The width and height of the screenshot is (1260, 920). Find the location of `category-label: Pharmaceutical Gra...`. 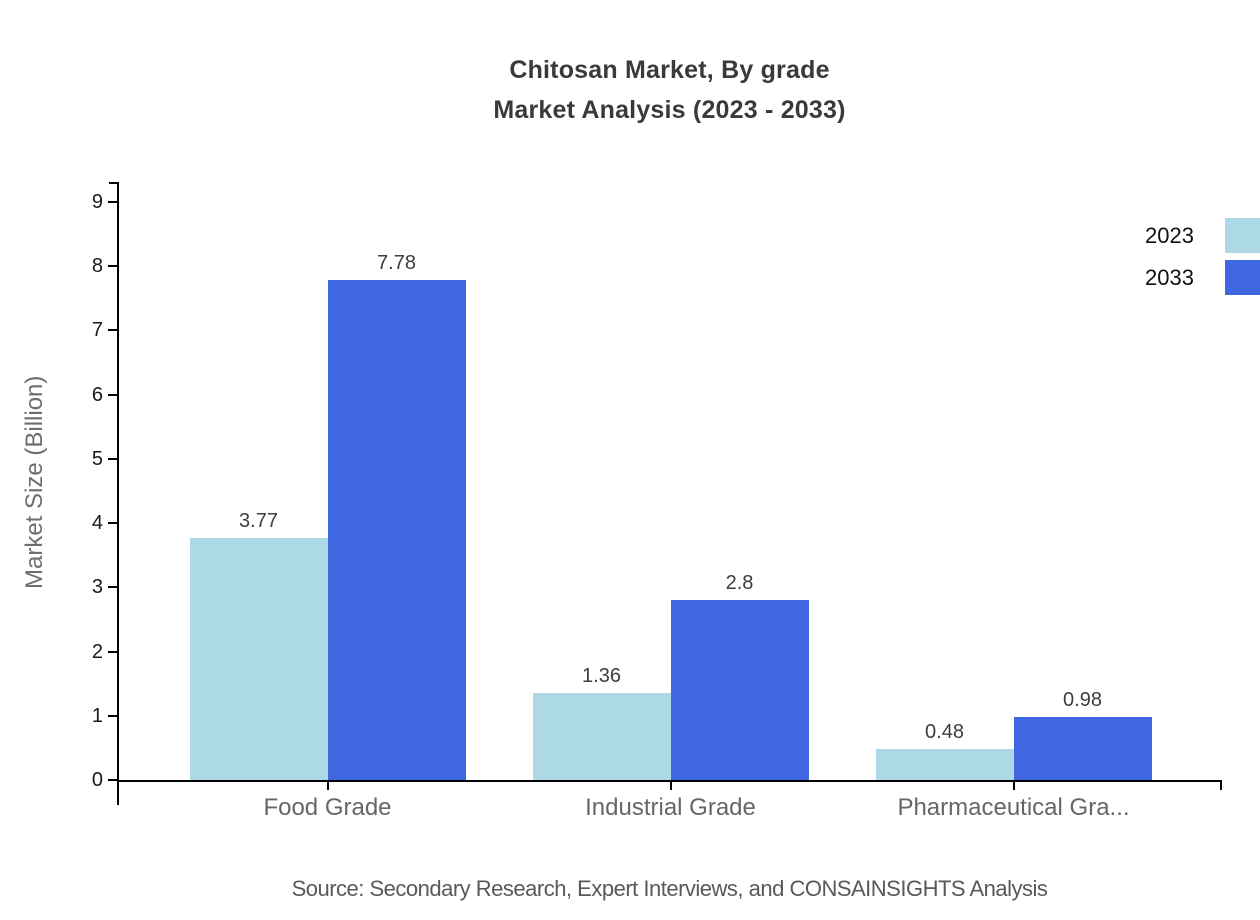

category-label: Pharmaceutical Gra... is located at coordinates (1013, 807).